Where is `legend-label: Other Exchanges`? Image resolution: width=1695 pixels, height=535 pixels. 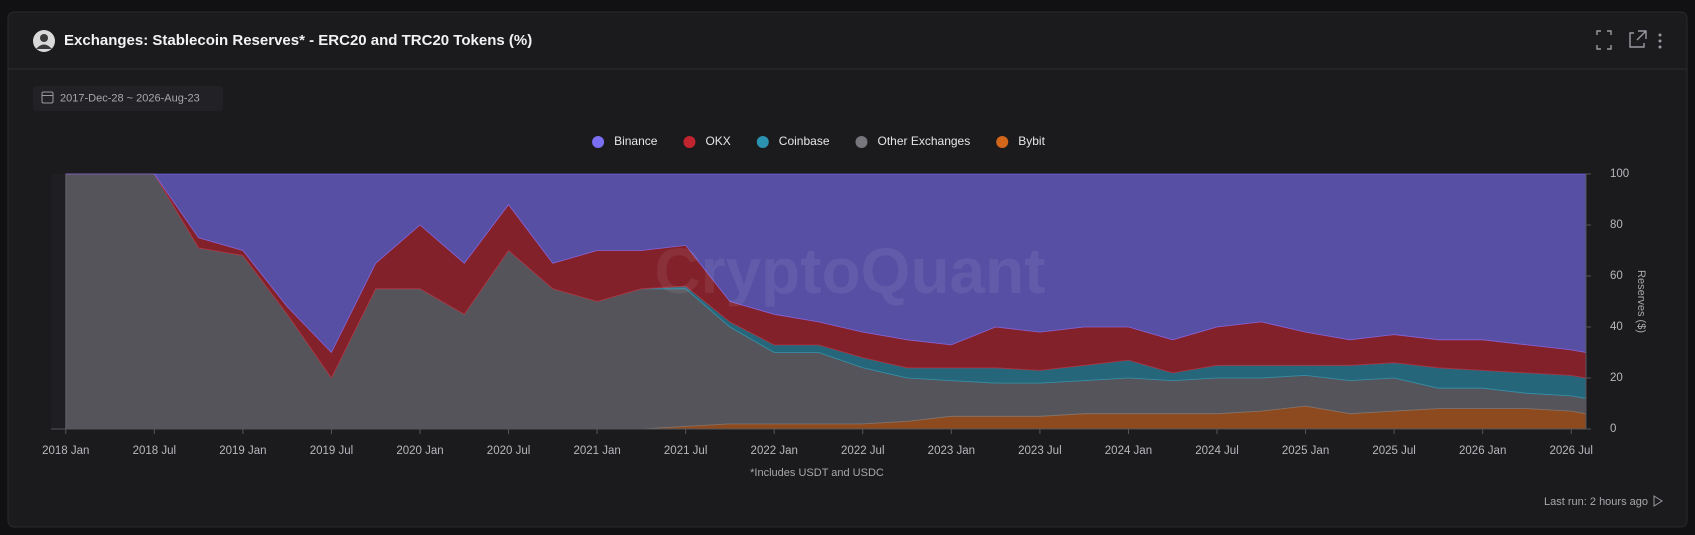
legend-label: Other Exchanges is located at coordinates (924, 141).